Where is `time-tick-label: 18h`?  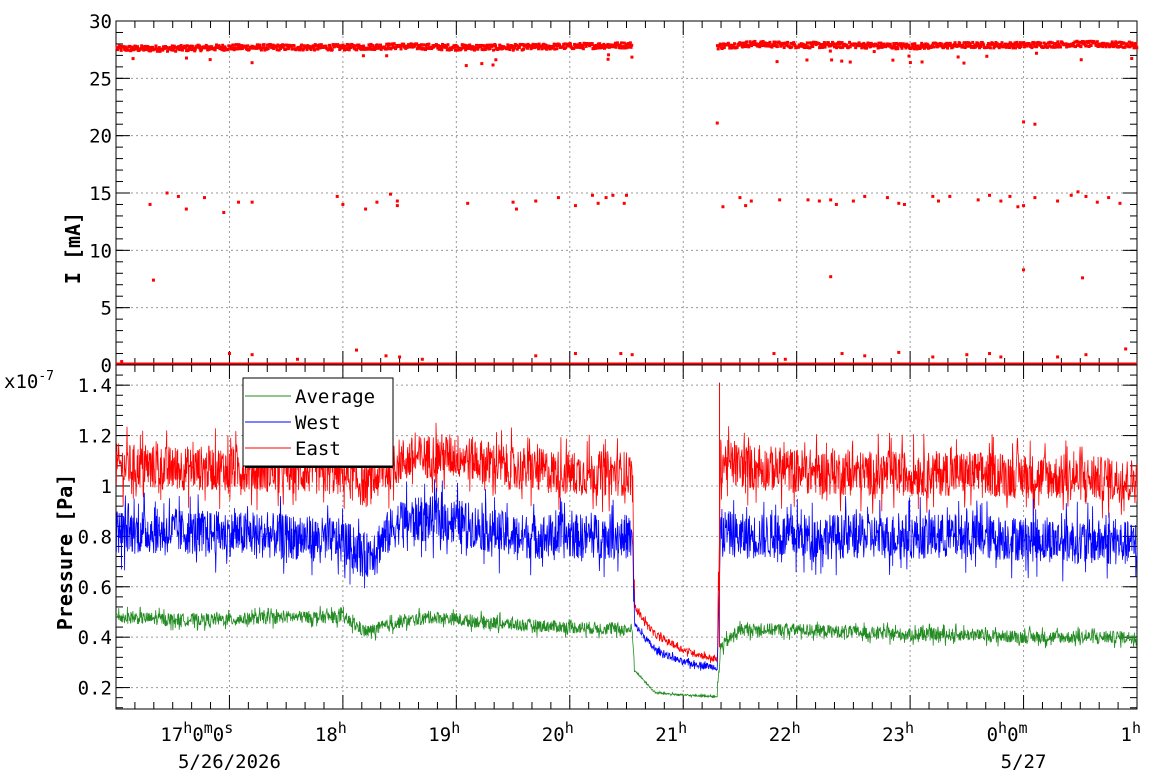 time-tick-label: 18h is located at coordinates (331, 732).